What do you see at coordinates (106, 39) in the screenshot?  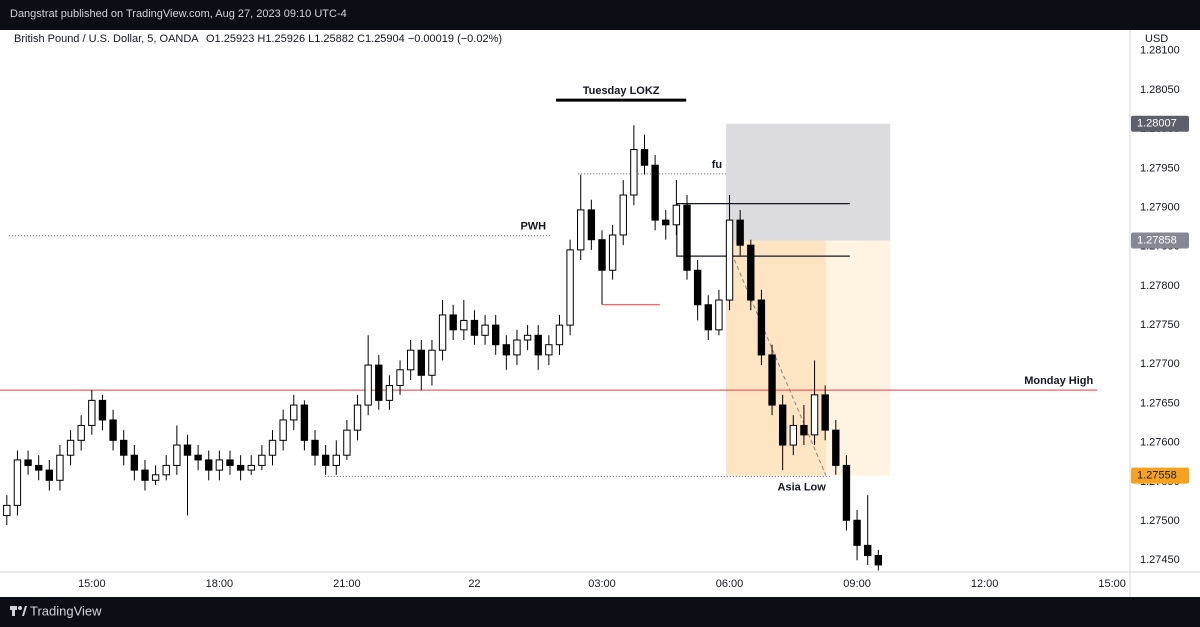 I see `chart-title: British Pound / U.S. Dollar, 5, OANDA` at bounding box center [106, 39].